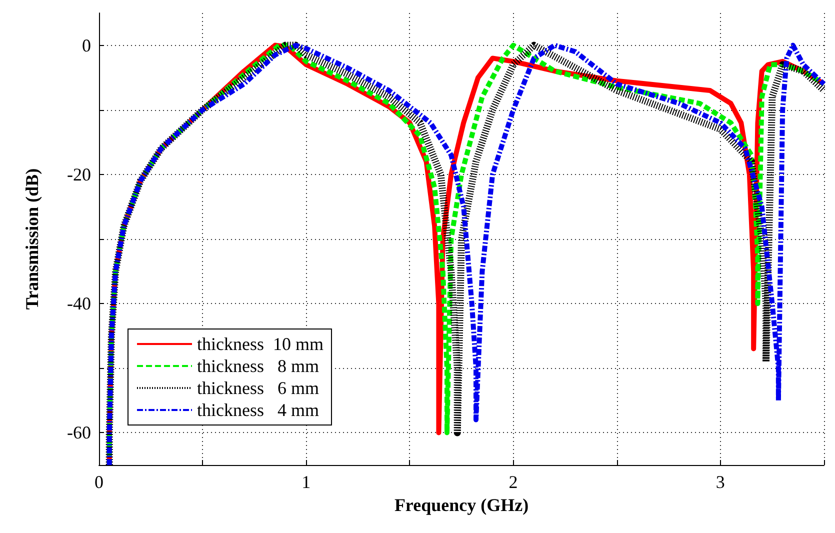 This screenshot has height=533, width=835. What do you see at coordinates (86, 45) in the screenshot?
I see `y-tick-label: 0` at bounding box center [86, 45].